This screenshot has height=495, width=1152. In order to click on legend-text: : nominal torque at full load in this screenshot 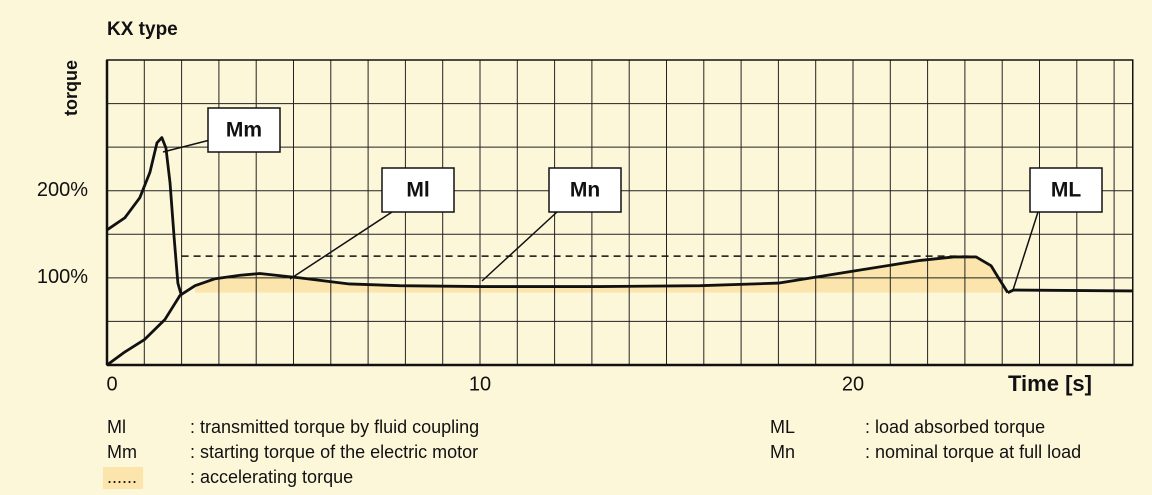, I will do `click(973, 452)`.